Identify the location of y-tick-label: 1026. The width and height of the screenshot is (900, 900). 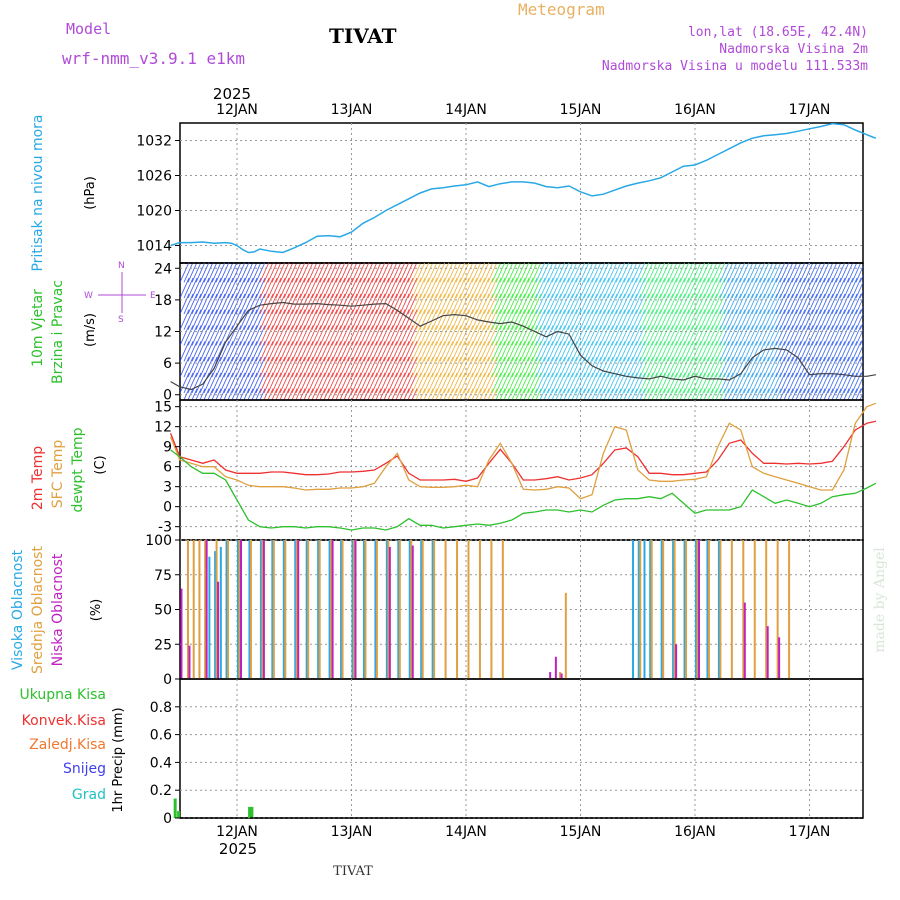
(154, 177).